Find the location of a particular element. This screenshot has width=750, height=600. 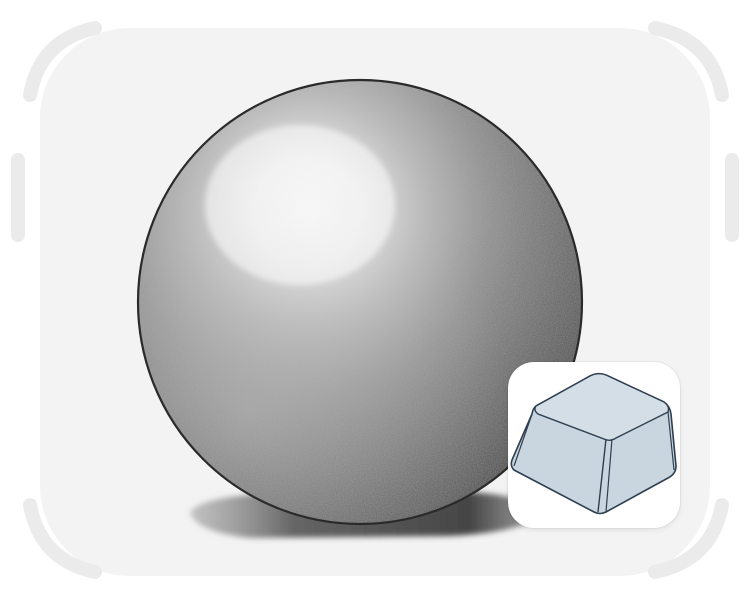

keycap-icon is located at coordinates (593, 443).